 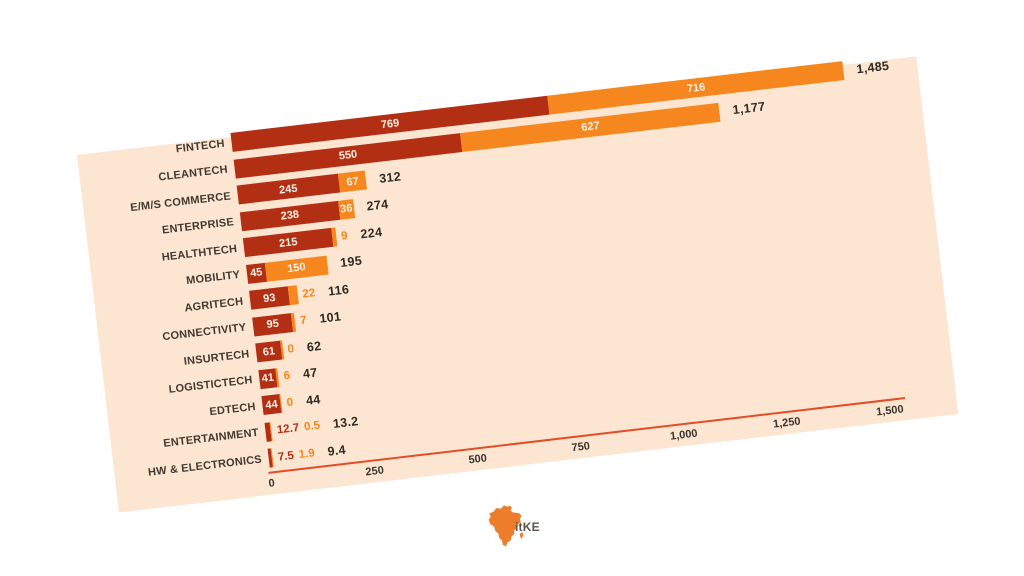 What do you see at coordinates (346, 422) in the screenshot?
I see `bar-total-label: 13.2` at bounding box center [346, 422].